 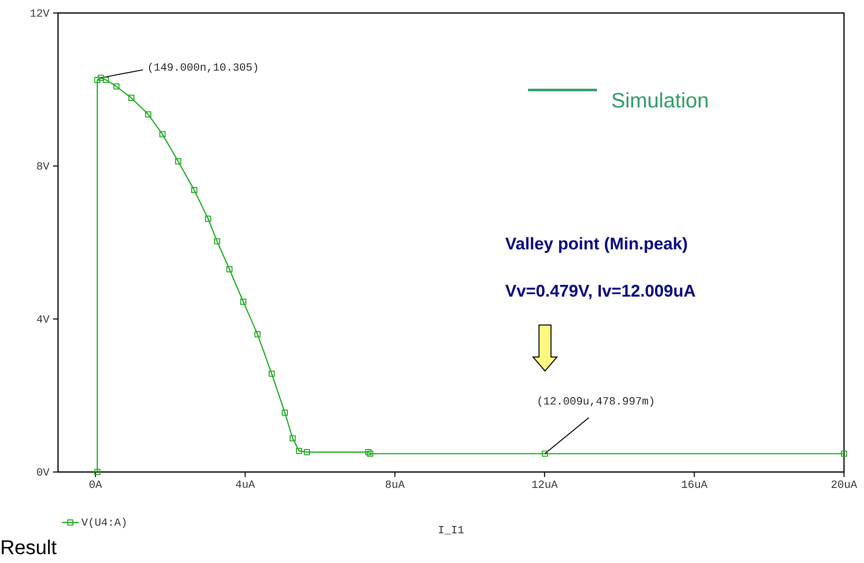 I want to click on x-tick-label: 20uA, so click(x=845, y=484).